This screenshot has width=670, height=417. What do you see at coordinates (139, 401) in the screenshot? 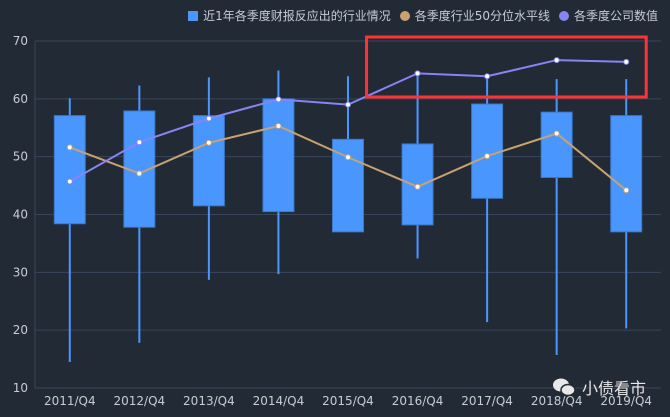
I see `x-tick-label: 2012/Q4` at bounding box center [139, 401].